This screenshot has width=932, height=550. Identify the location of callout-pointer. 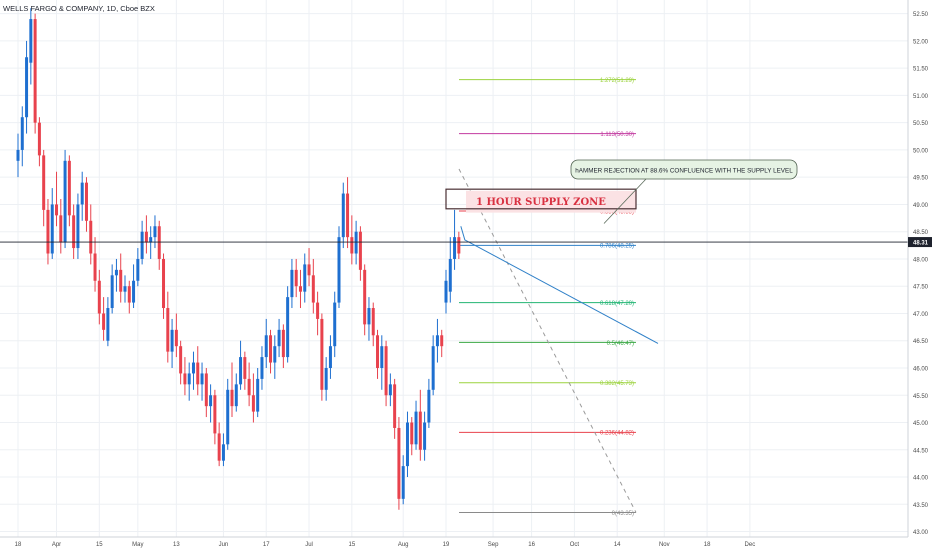
(625, 201).